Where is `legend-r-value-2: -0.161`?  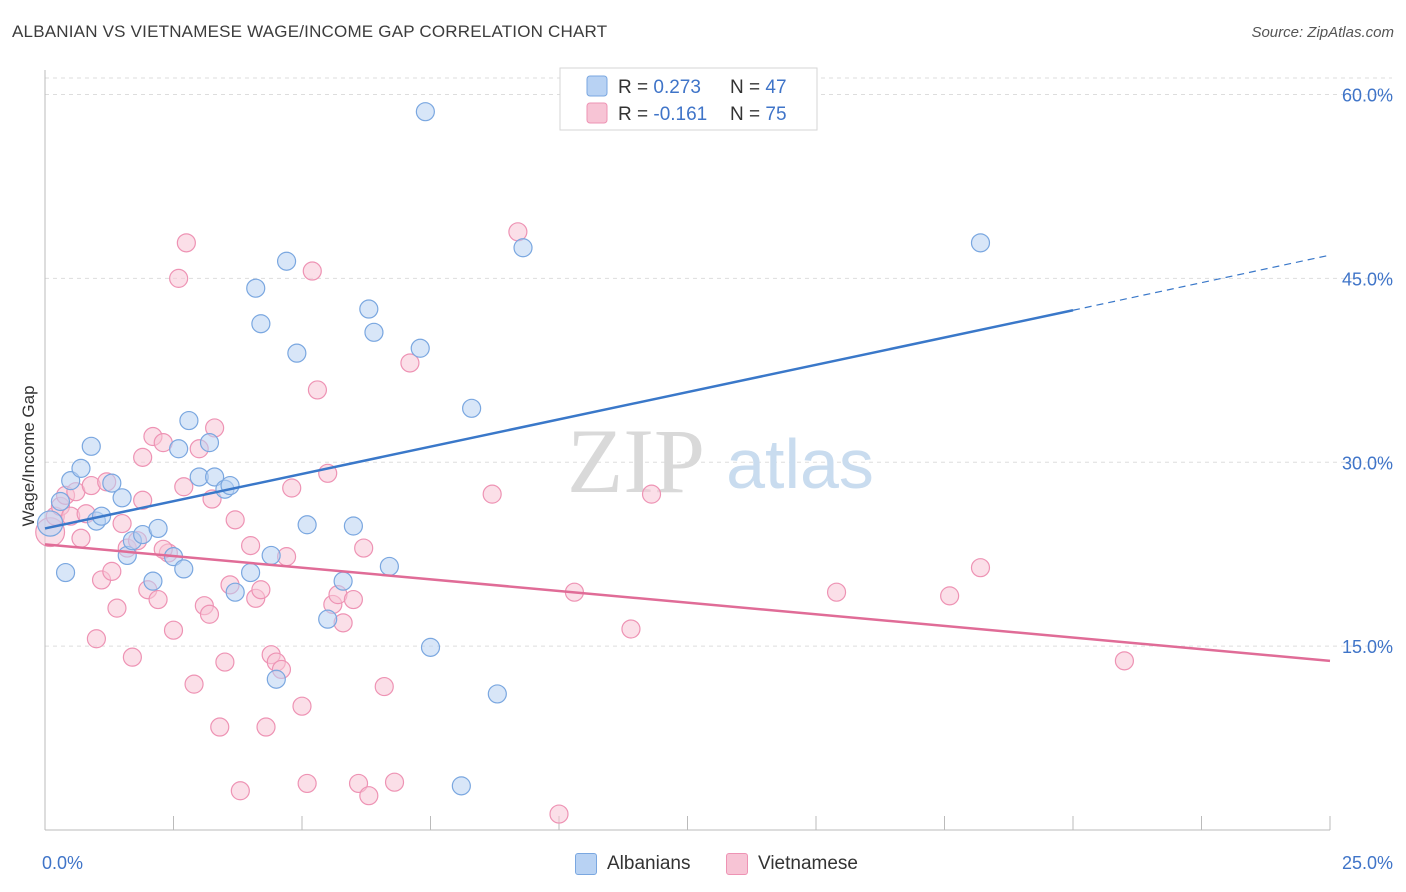 legend-r-value-2: -0.161 is located at coordinates (680, 114).